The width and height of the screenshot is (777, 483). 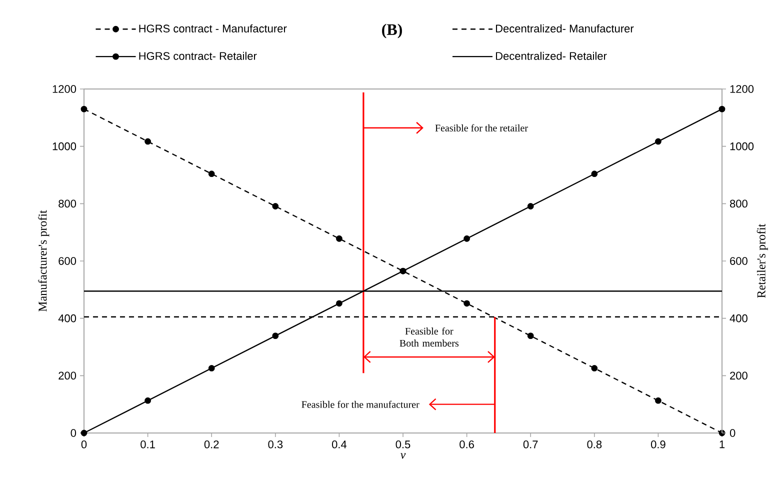 I want to click on y-tick-label: 400, so click(x=67, y=318).